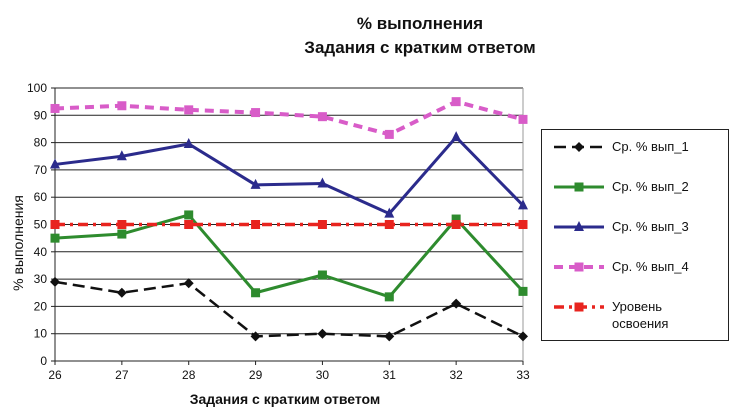 This screenshot has height=410, width=732. I want to click on legend-item: Ср. % вып_4, so click(640, 276).